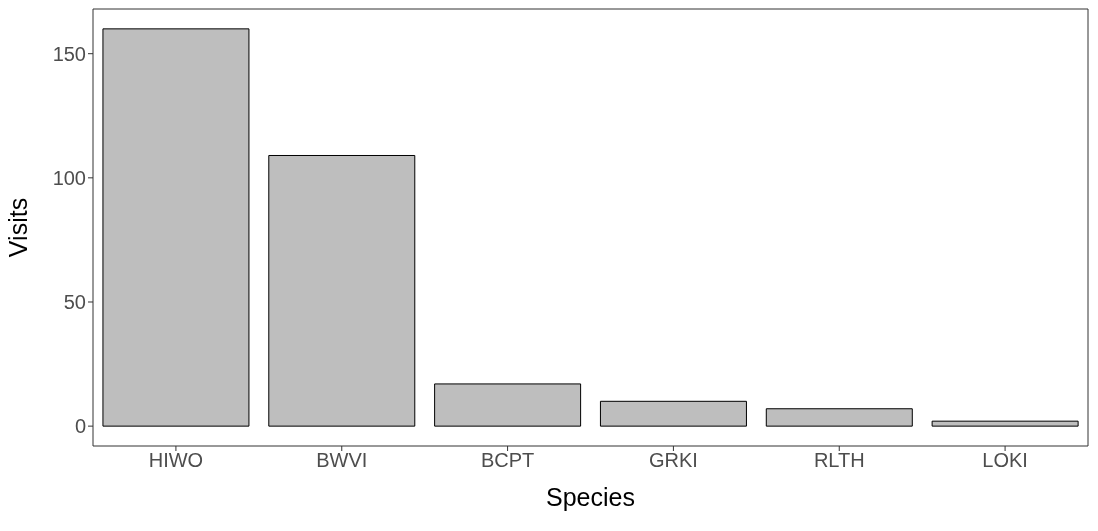 This screenshot has height=531, width=1098. What do you see at coordinates (1005, 460) in the screenshot?
I see `x-tick-label: LOKI` at bounding box center [1005, 460].